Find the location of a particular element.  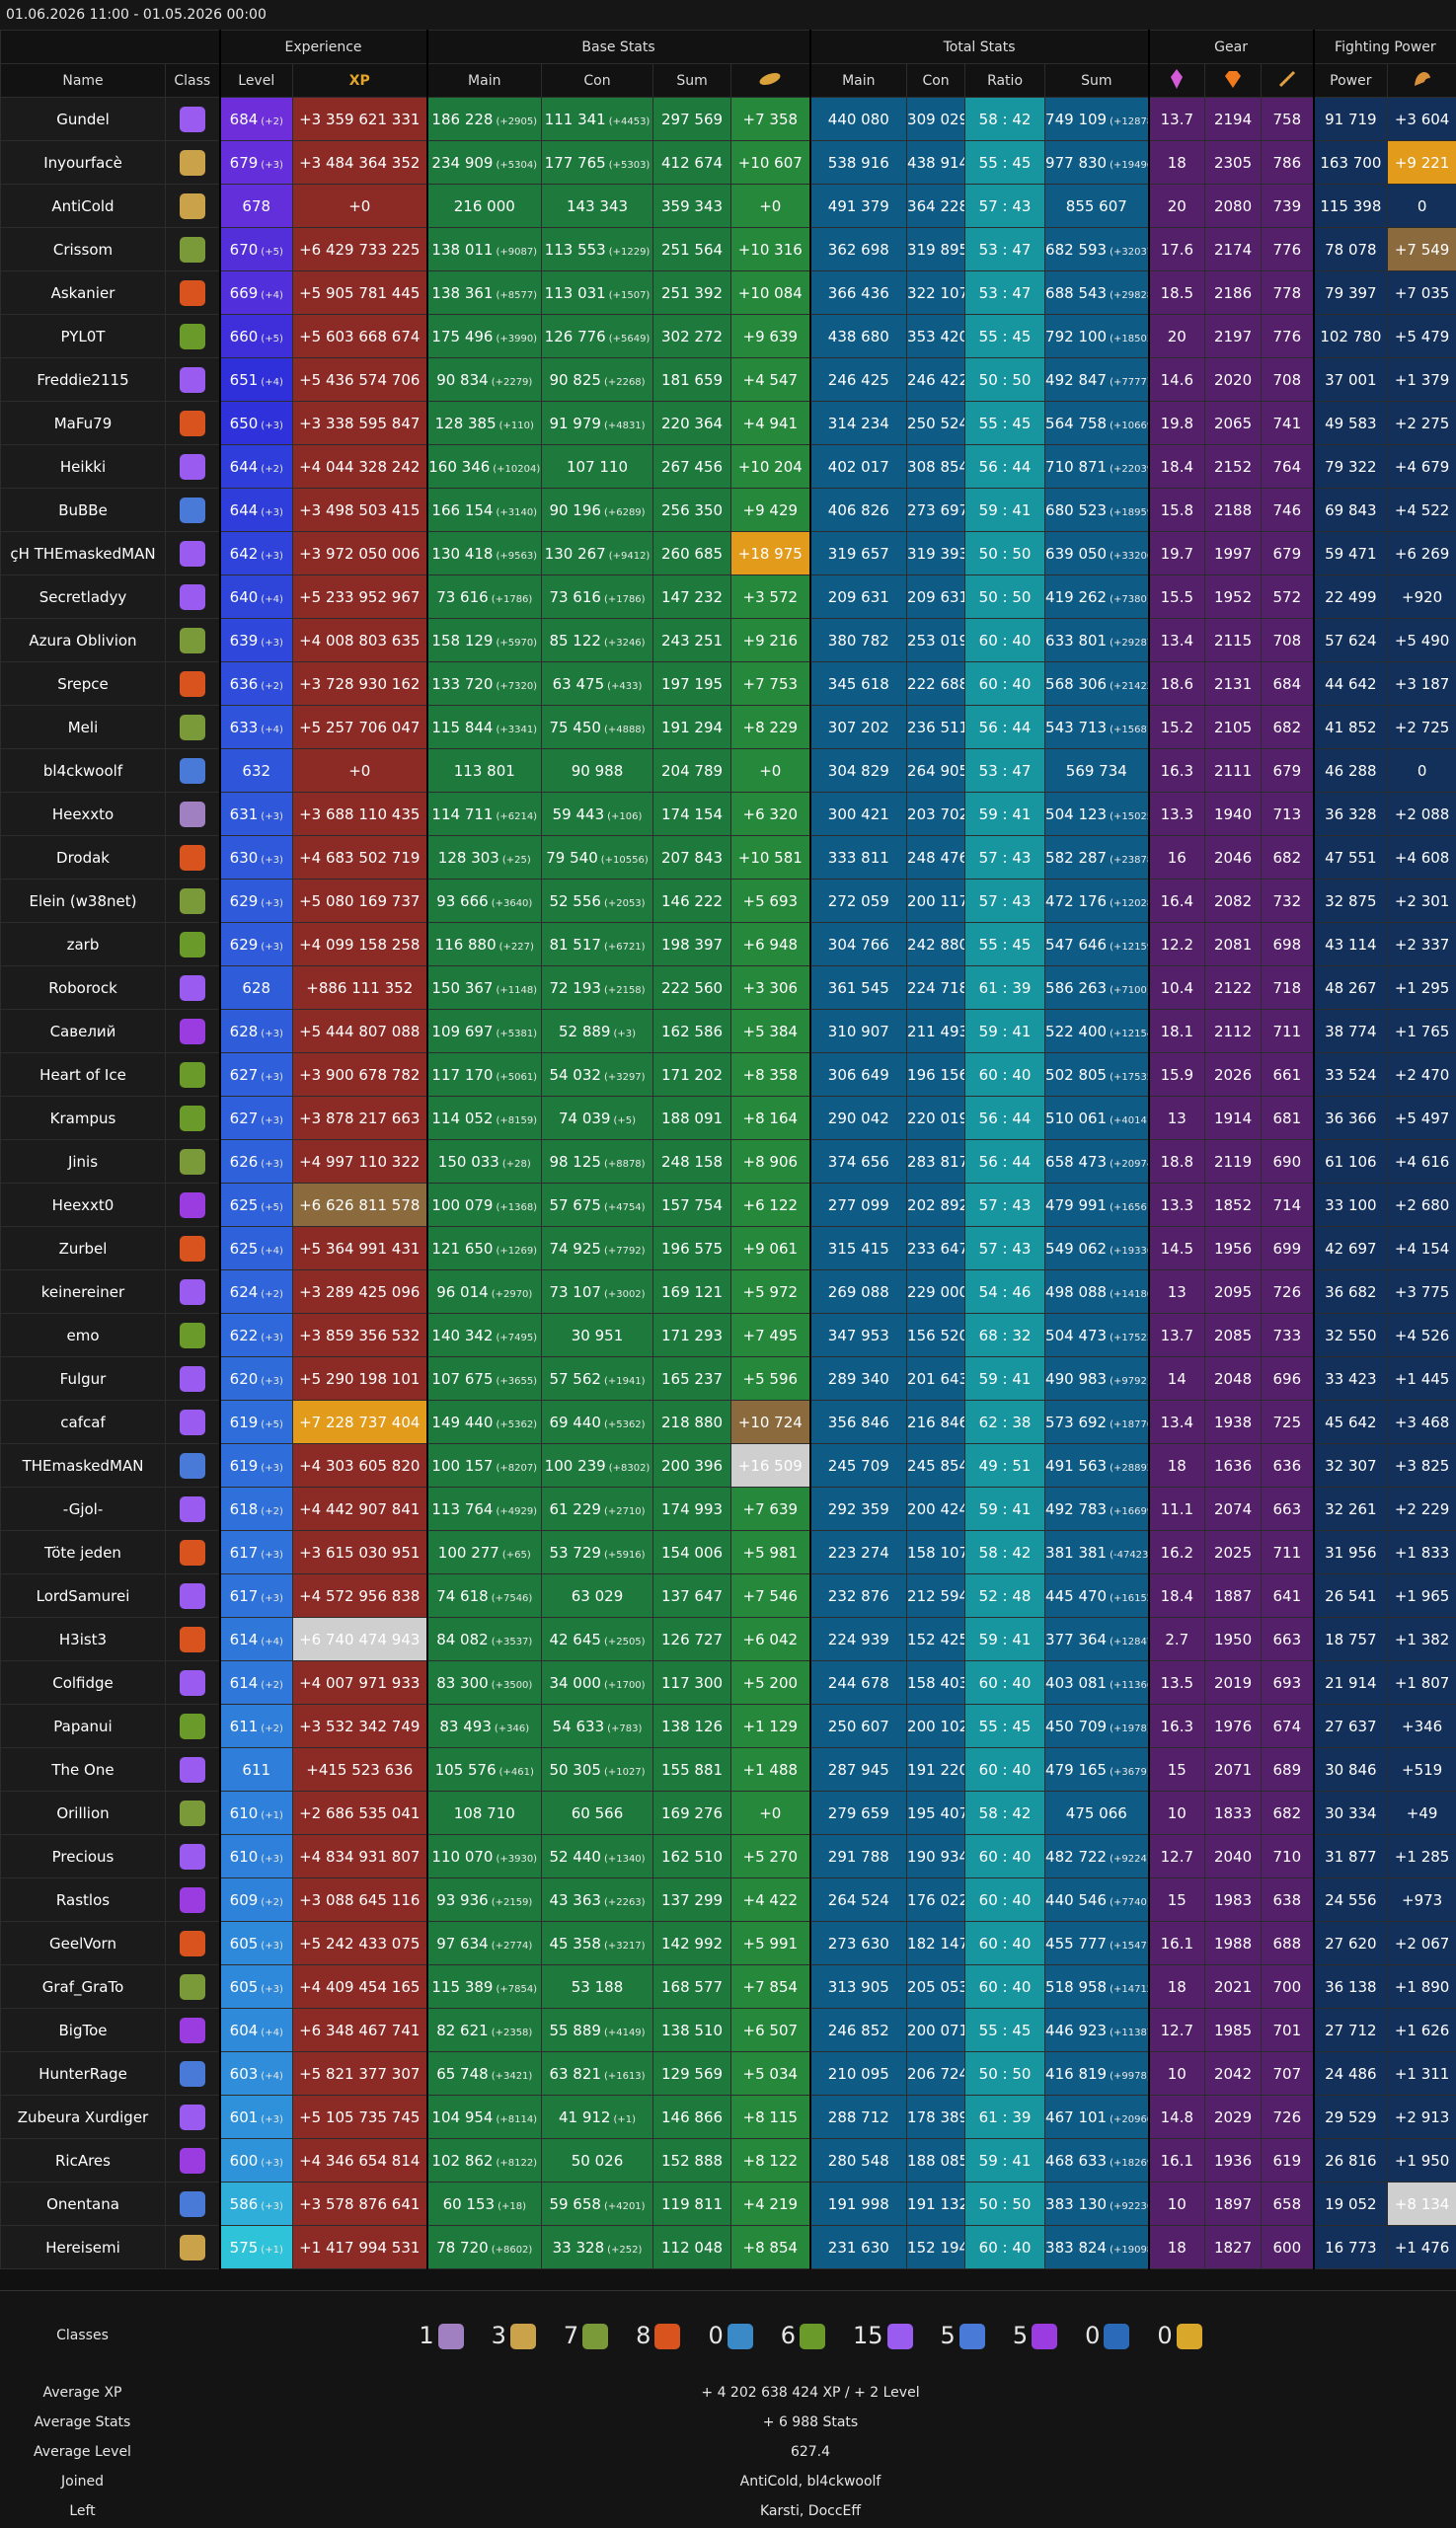

cell-value: 2046 is located at coordinates (1233, 858).